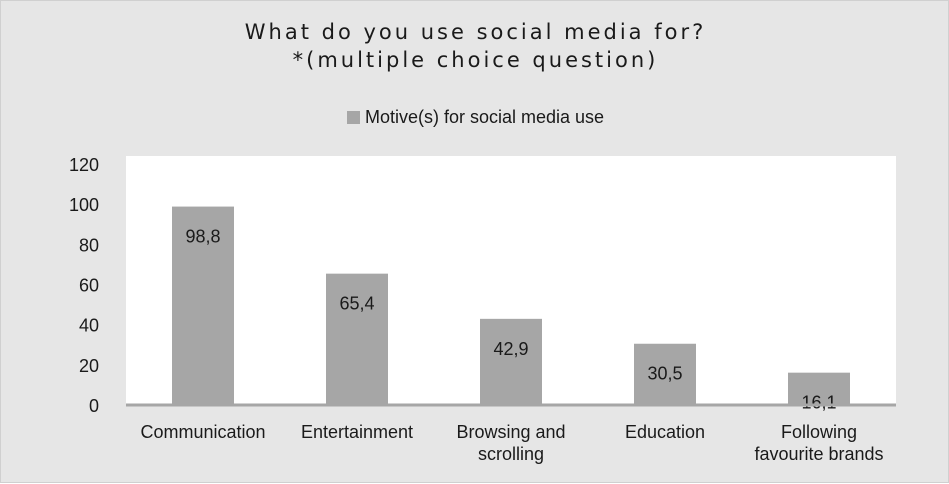 This screenshot has width=949, height=484. Describe the element at coordinates (89, 326) in the screenshot. I see `y-tick-label: 40` at that location.